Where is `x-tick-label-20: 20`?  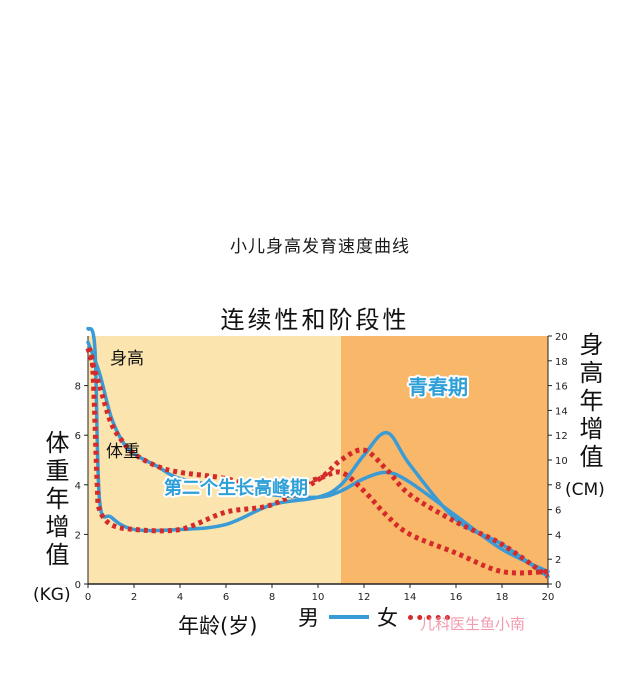
x-tick-label-20: 20 is located at coordinates (548, 597).